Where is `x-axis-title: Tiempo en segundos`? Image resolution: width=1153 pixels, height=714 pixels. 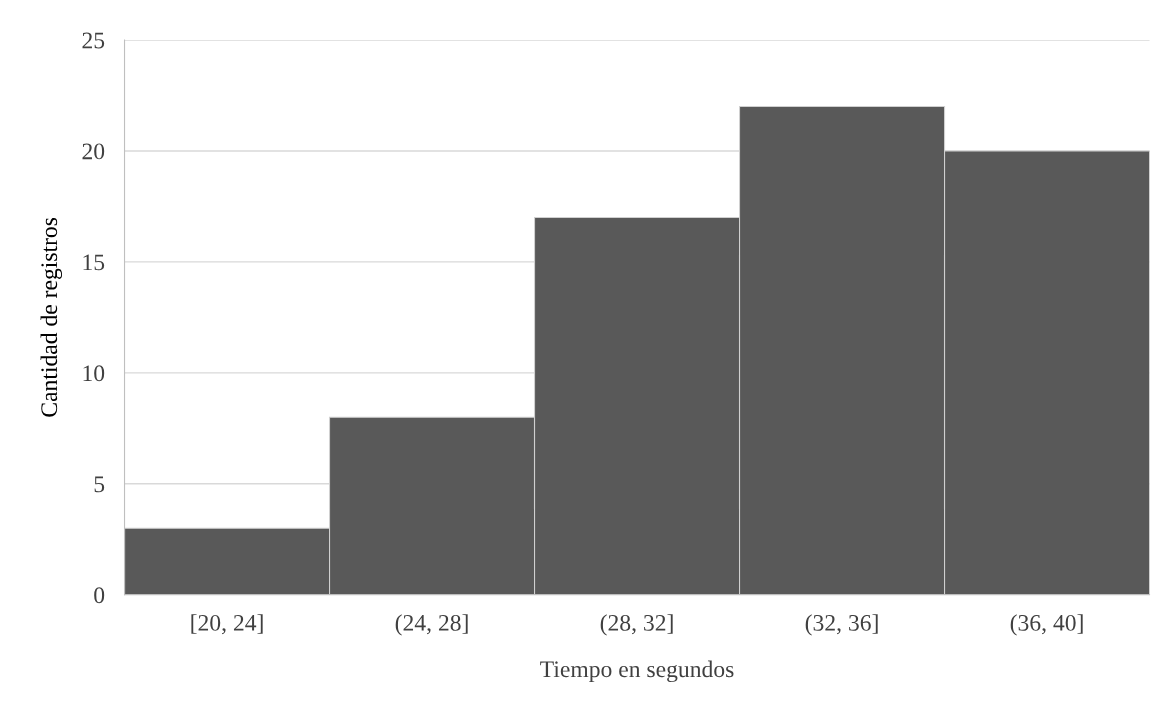
x-axis-title: Tiempo en segundos is located at coordinates (637, 671).